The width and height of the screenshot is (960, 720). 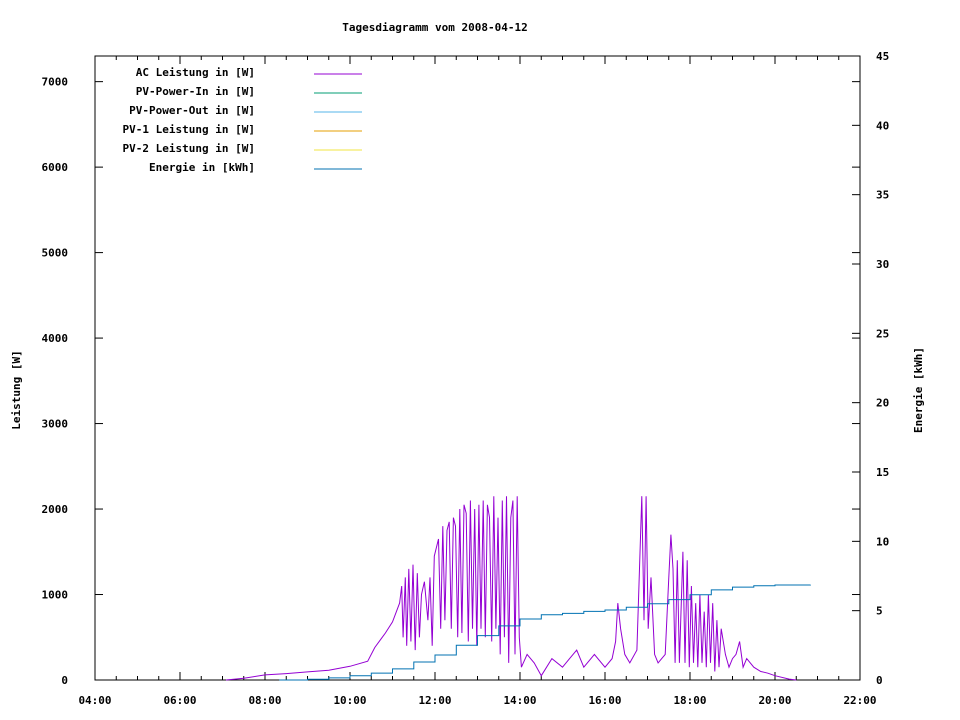 I want to click on y2-tick-label: 20, so click(x=882, y=403).